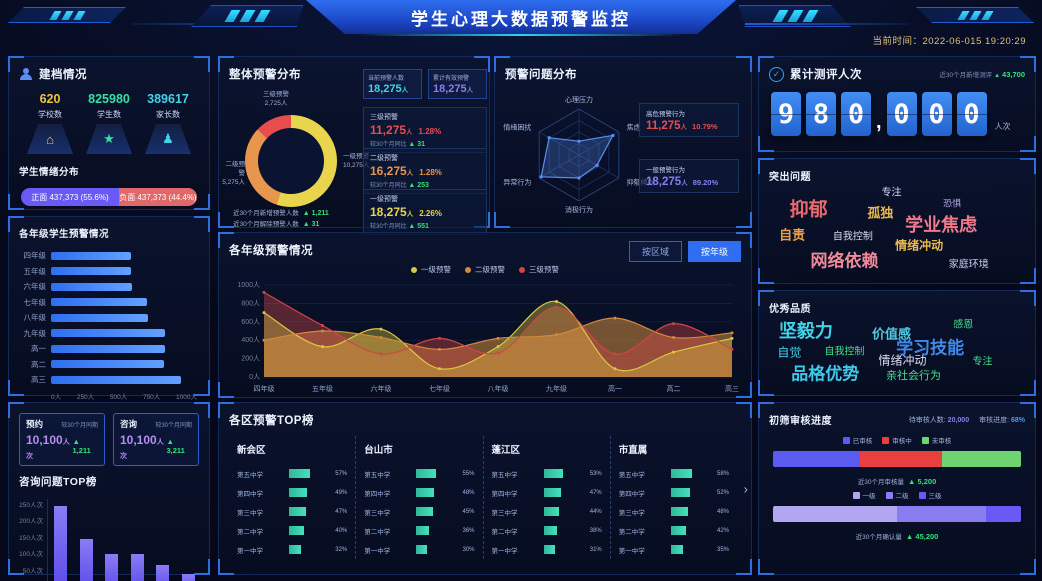 This screenshot has height=581, width=1042. Describe the element at coordinates (62, 447) in the screenshot. I see `item: 10,100人次 ▲ 1,211` at that location.